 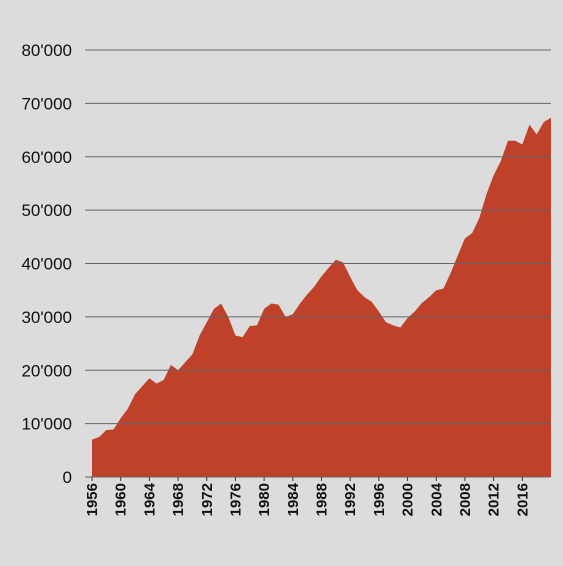 I want to click on y-tick-label: 40'000, so click(x=46, y=264).